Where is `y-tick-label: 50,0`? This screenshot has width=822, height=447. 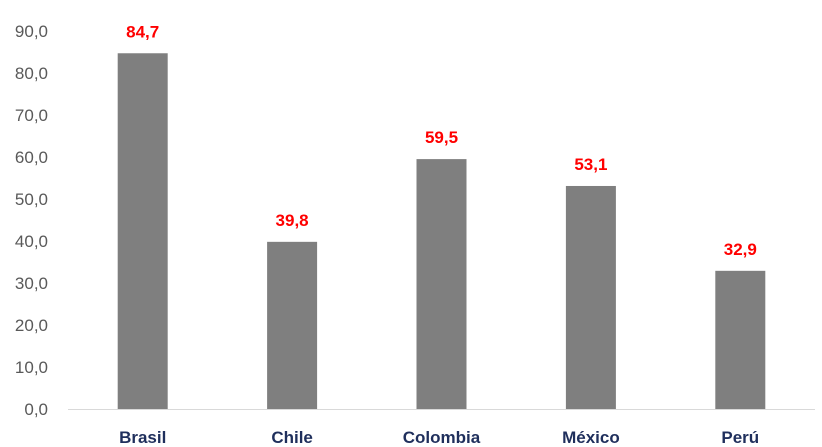
y-tick-label: 50,0 is located at coordinates (31, 199).